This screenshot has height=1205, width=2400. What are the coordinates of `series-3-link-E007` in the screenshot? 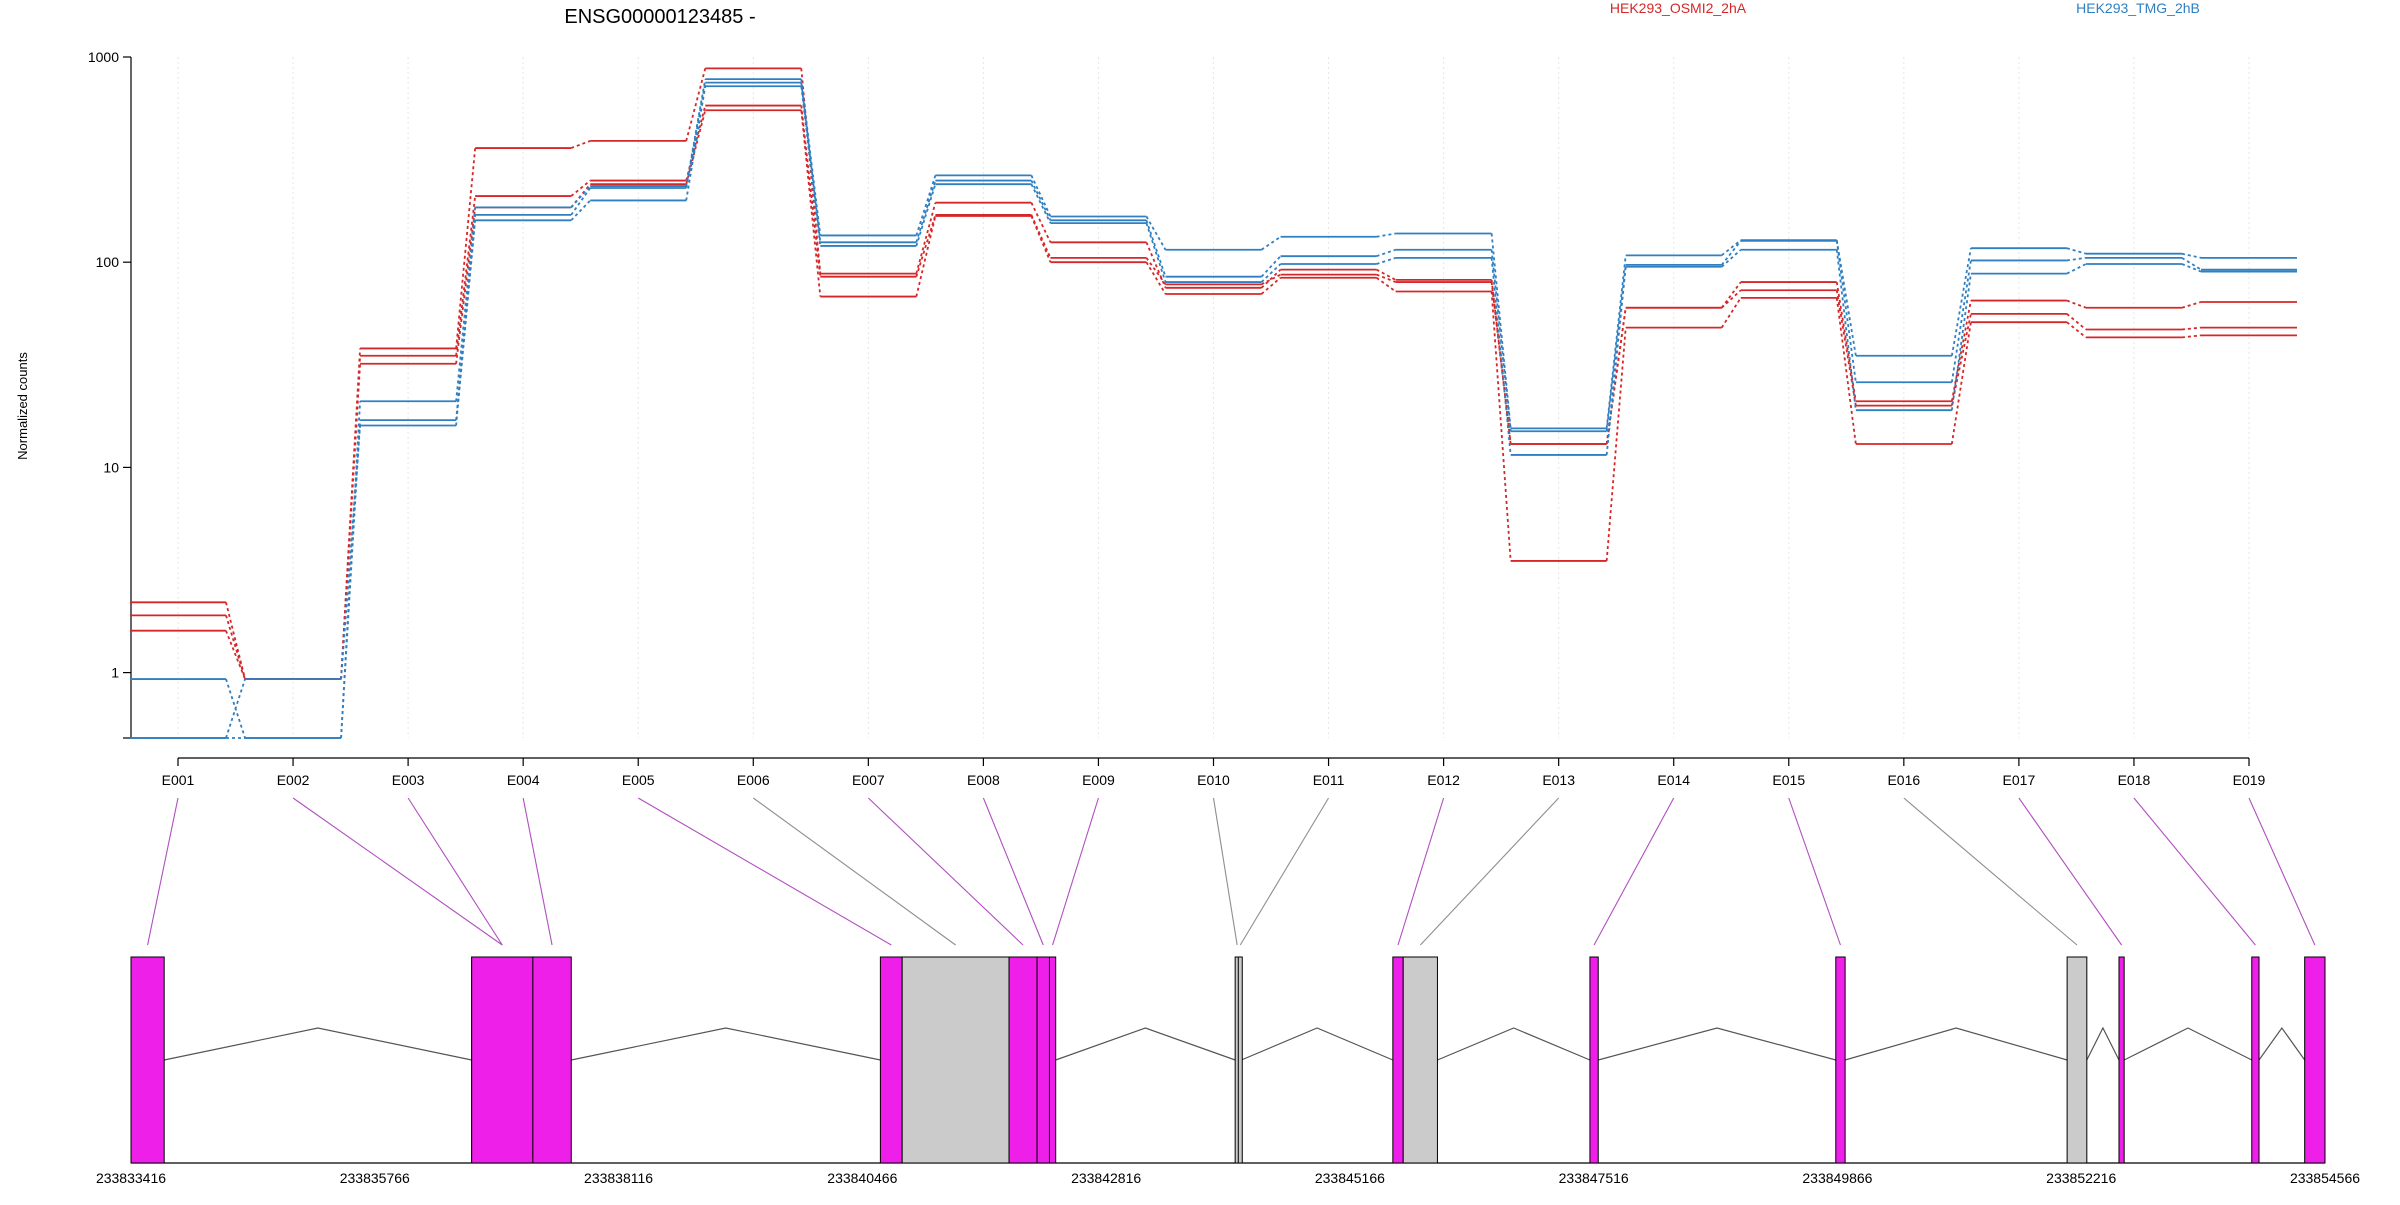 It's located at (926, 205).